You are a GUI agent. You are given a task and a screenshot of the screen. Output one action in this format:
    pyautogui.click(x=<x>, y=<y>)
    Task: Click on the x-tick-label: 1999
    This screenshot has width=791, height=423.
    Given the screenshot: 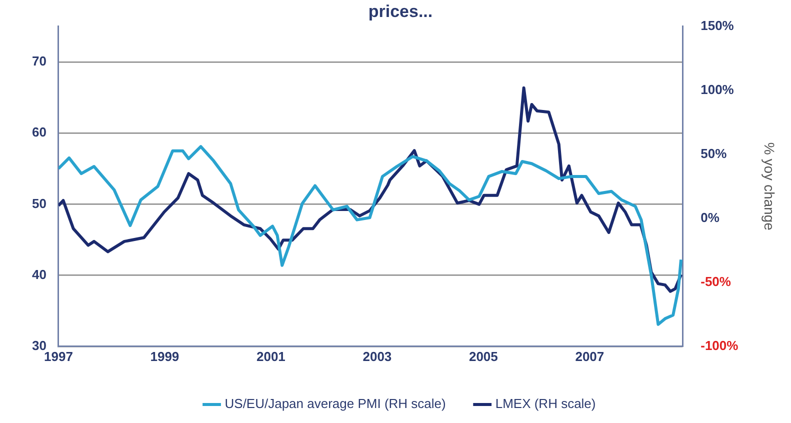 What is the action you would take?
    pyautogui.click(x=165, y=356)
    